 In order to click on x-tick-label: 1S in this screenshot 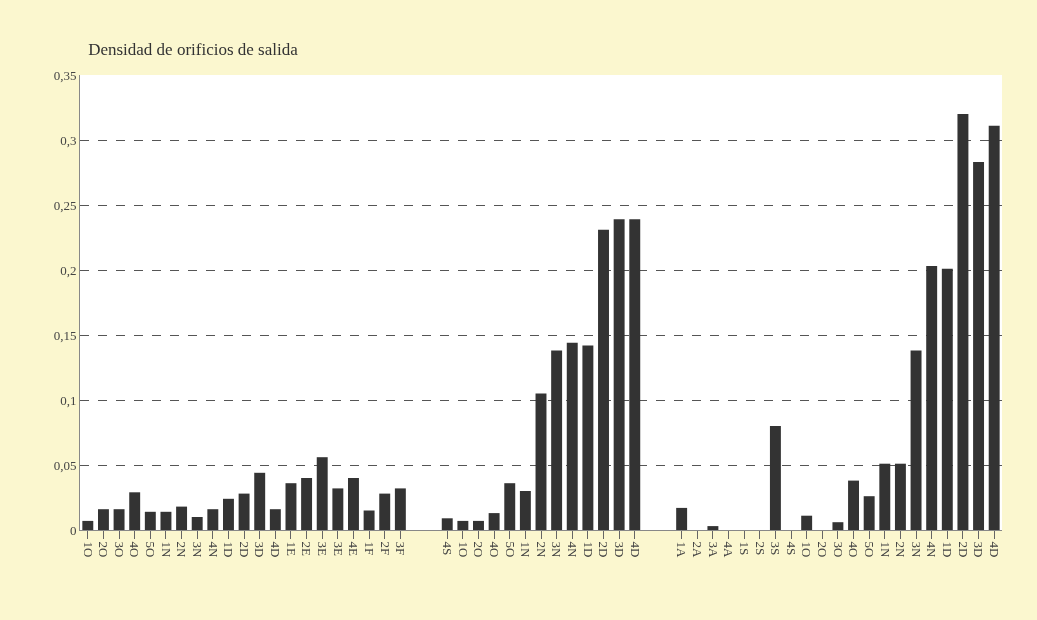, I will do `click(744, 548)`.